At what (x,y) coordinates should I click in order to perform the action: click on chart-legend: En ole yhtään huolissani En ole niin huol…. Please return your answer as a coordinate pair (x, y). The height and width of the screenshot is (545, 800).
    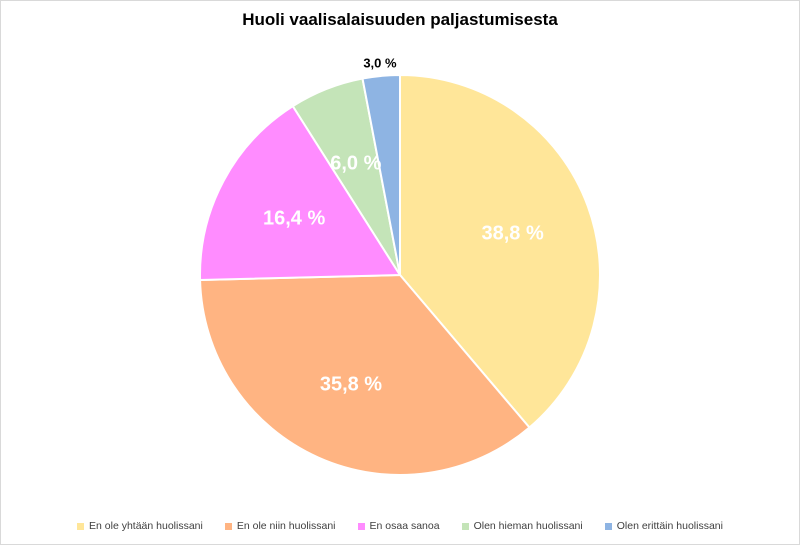
    Looking at the image, I should click on (400, 526).